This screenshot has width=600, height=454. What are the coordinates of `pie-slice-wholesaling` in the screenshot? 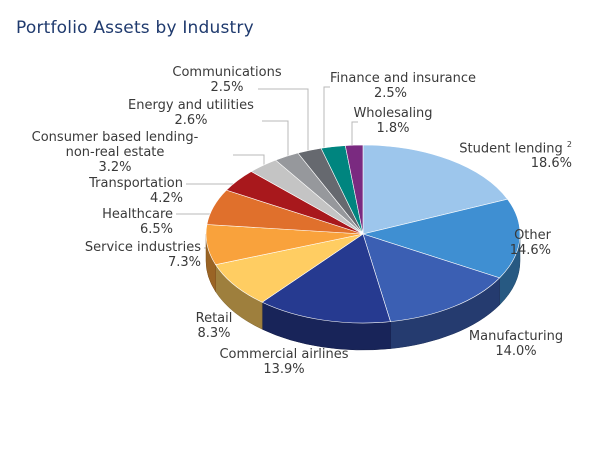 It's located at (354, 189).